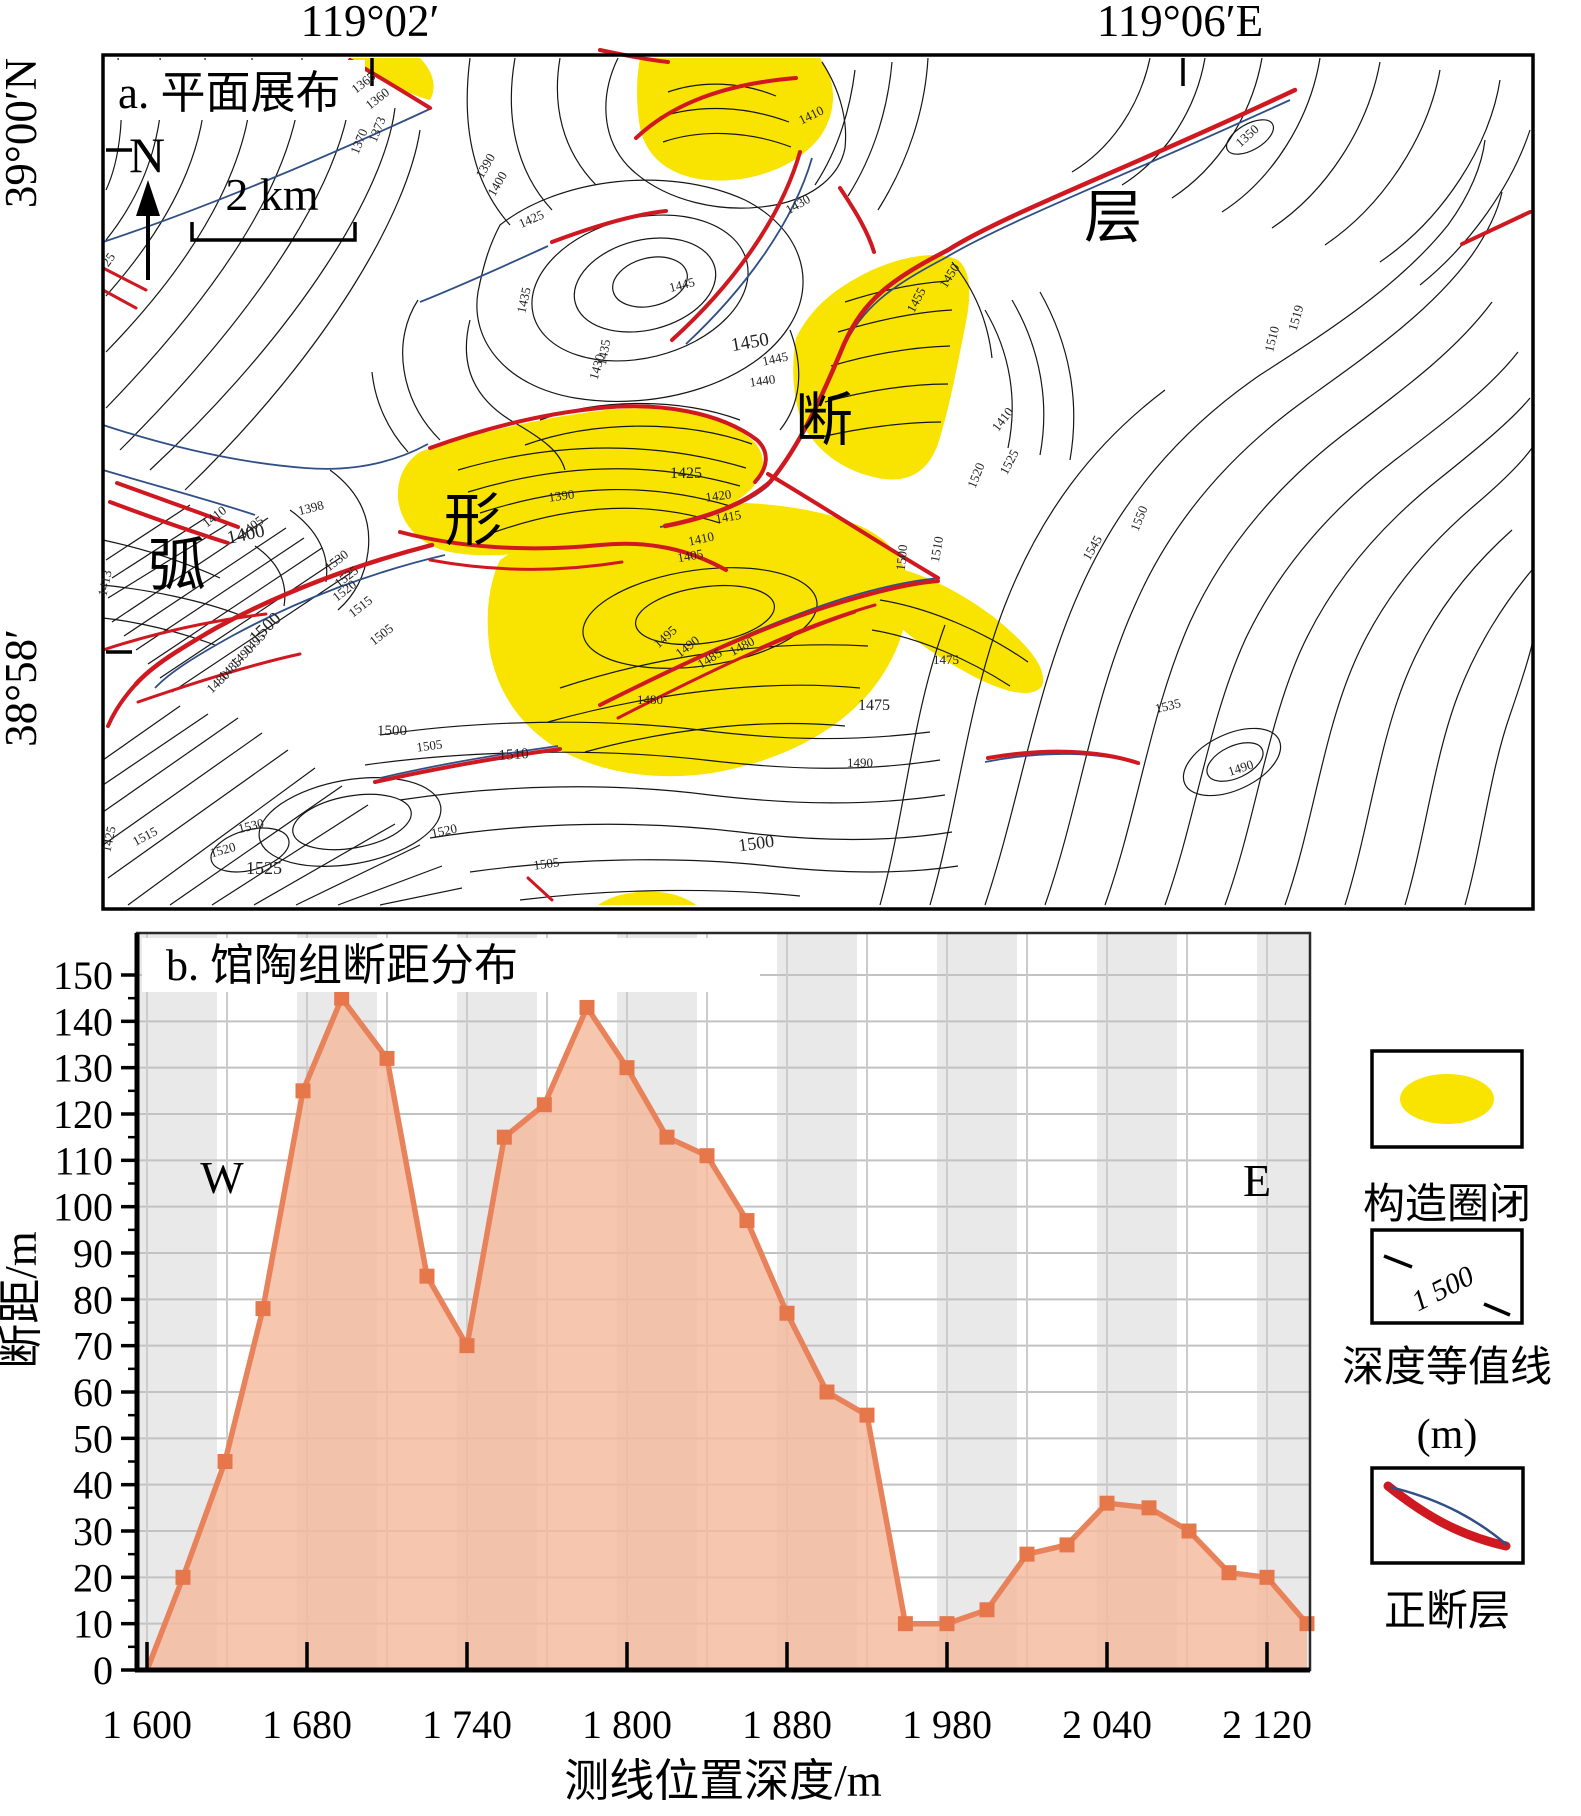 Image resolution: width=1581 pixels, height=1816 pixels. I want to click on legend-contour-unit: (m), so click(1447, 1435).